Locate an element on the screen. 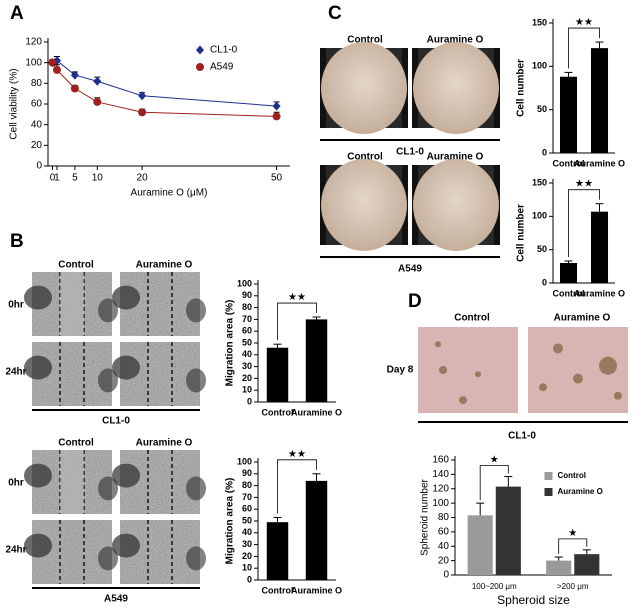 The height and width of the screenshot is (609, 635). x-tick-label: 100~200 μm is located at coordinates (494, 586).